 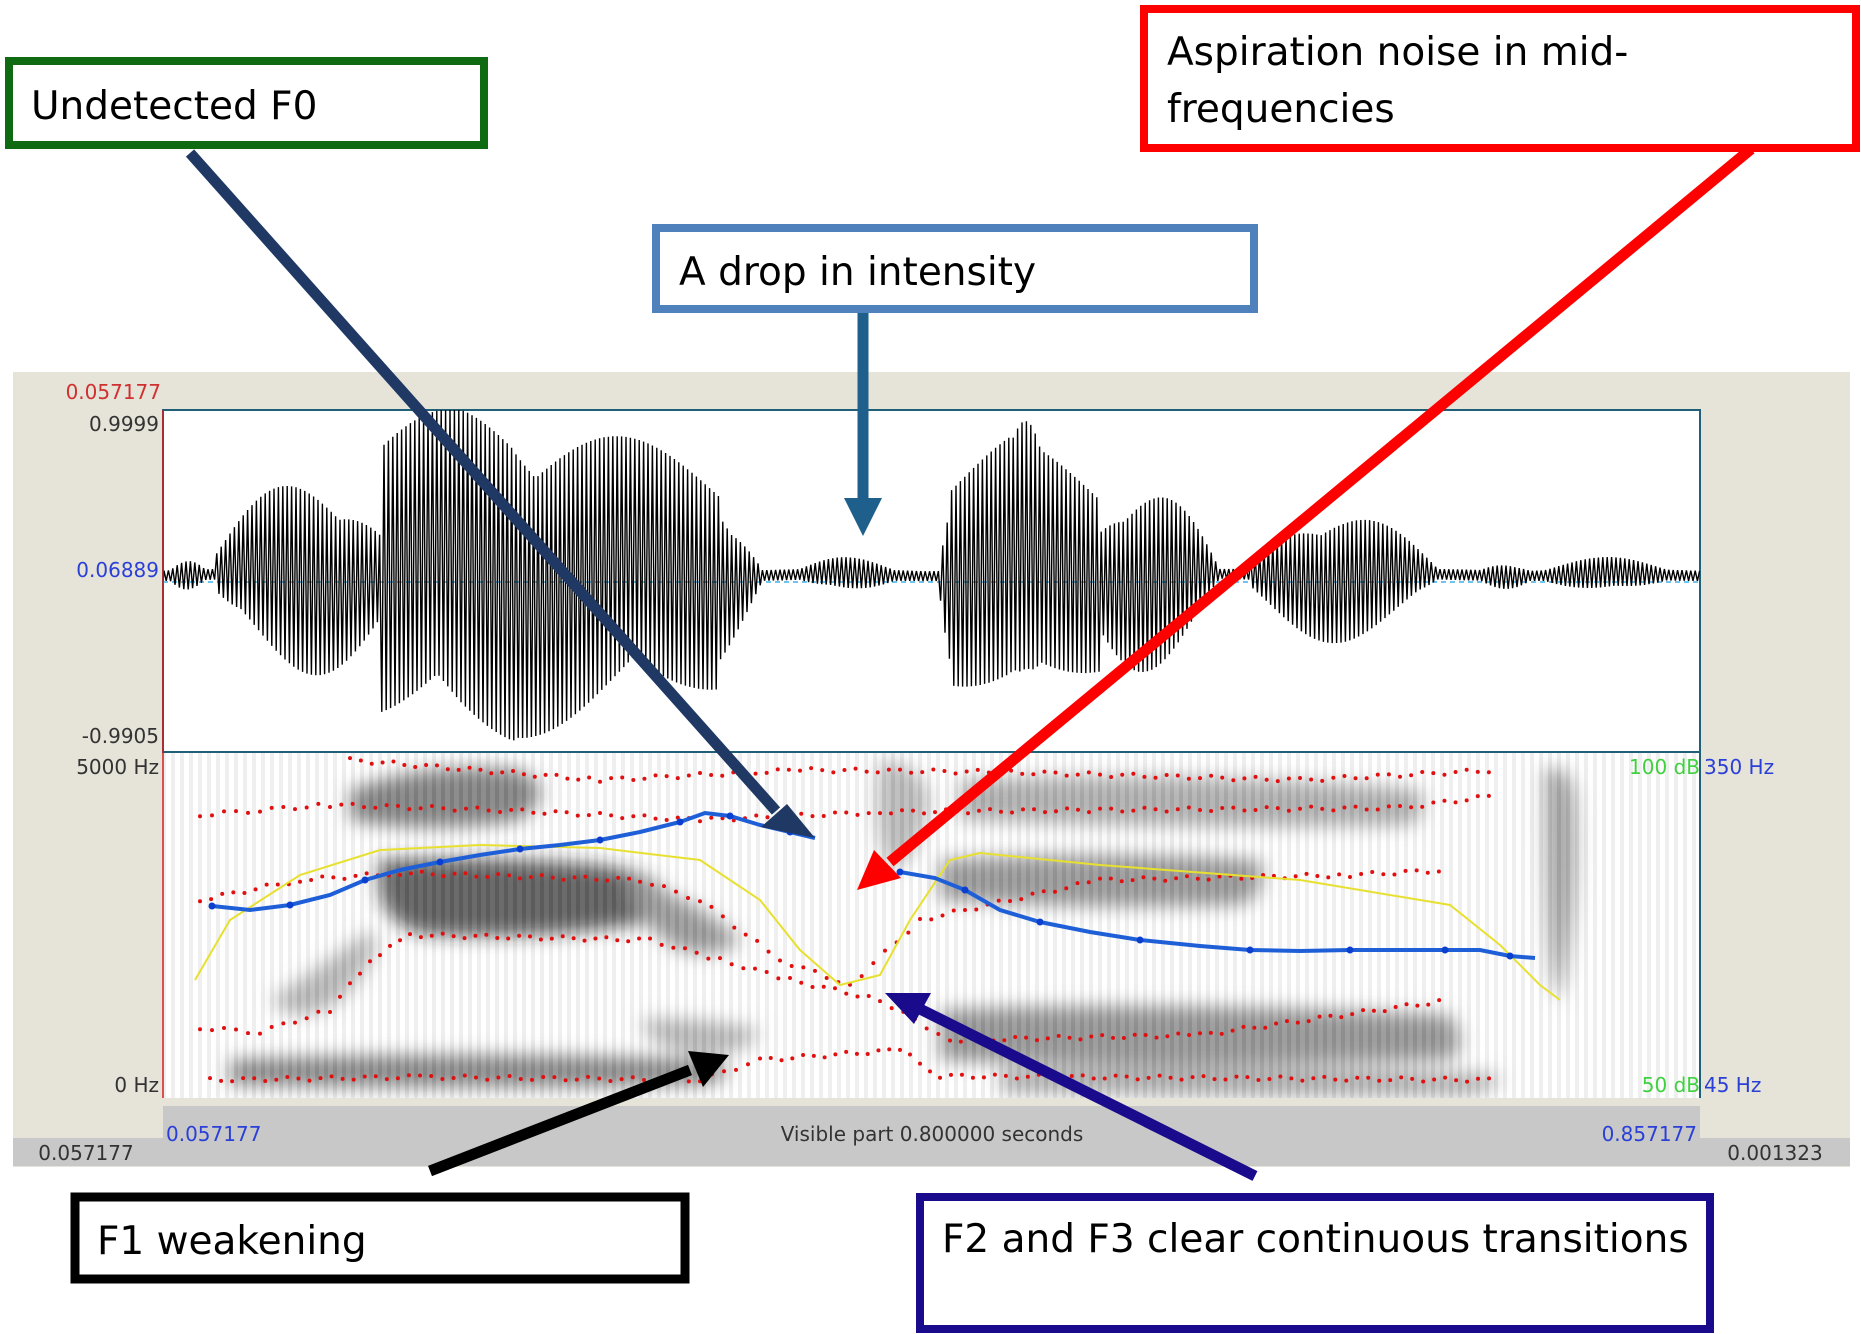 What do you see at coordinates (1671, 1085) in the screenshot?
I see `intensity-bottom-label: 50 dB` at bounding box center [1671, 1085].